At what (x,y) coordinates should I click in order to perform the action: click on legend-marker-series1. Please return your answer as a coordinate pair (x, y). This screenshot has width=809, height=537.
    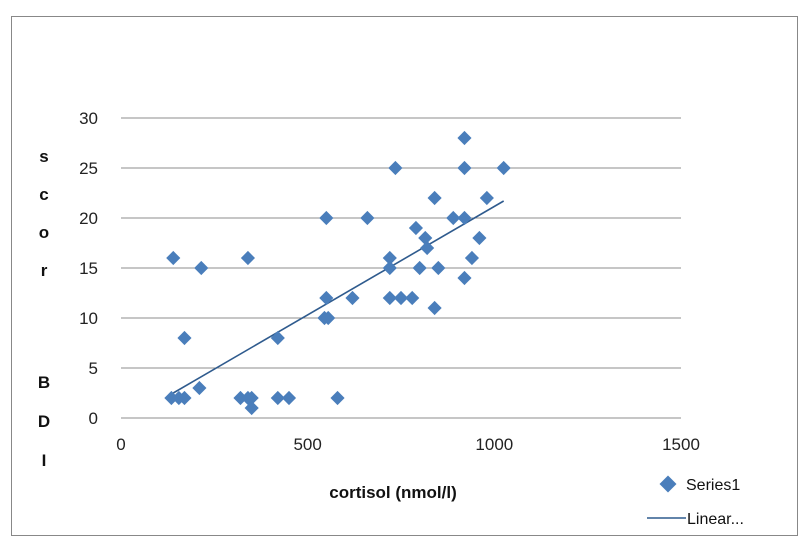
    Looking at the image, I should click on (668, 484).